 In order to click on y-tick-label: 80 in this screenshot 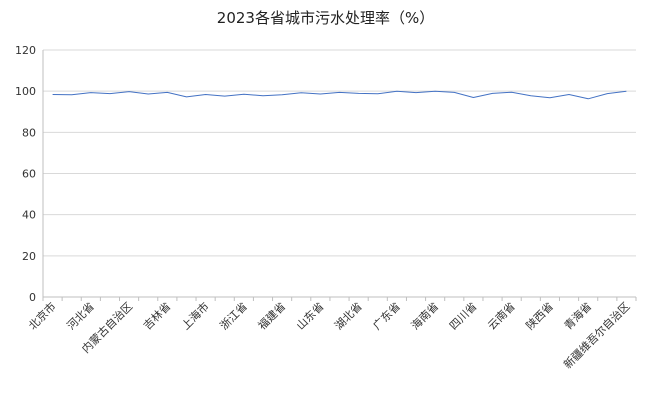, I will do `click(29, 132)`.